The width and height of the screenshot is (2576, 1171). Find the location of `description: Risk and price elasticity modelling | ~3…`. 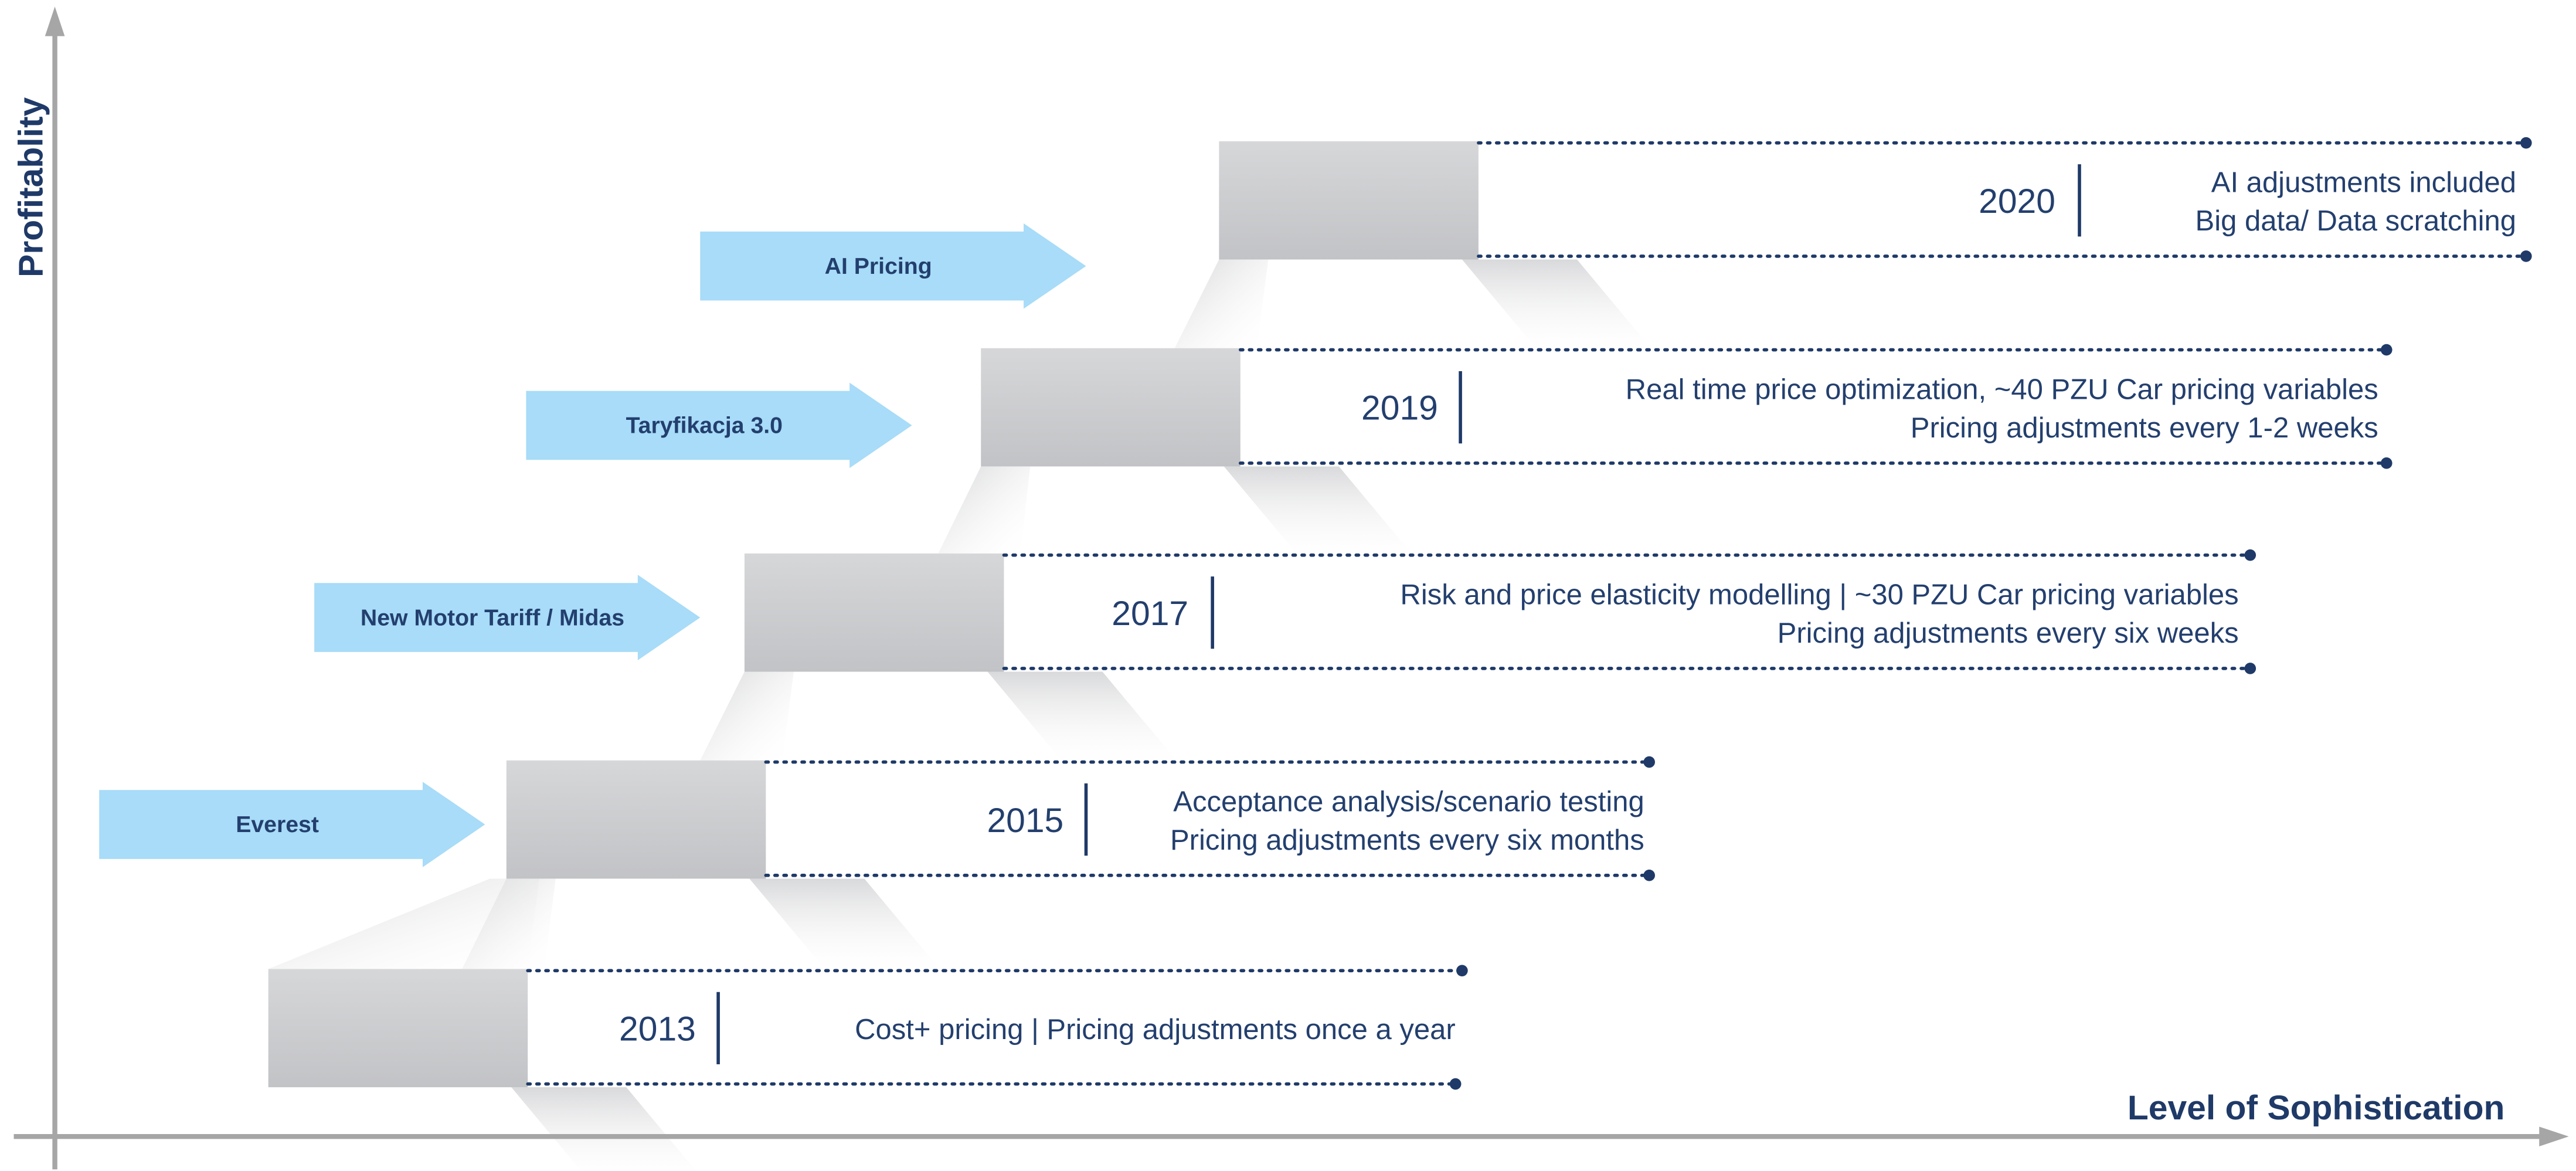

description: Risk and price elasticity modelling | ~3… is located at coordinates (1819, 594).